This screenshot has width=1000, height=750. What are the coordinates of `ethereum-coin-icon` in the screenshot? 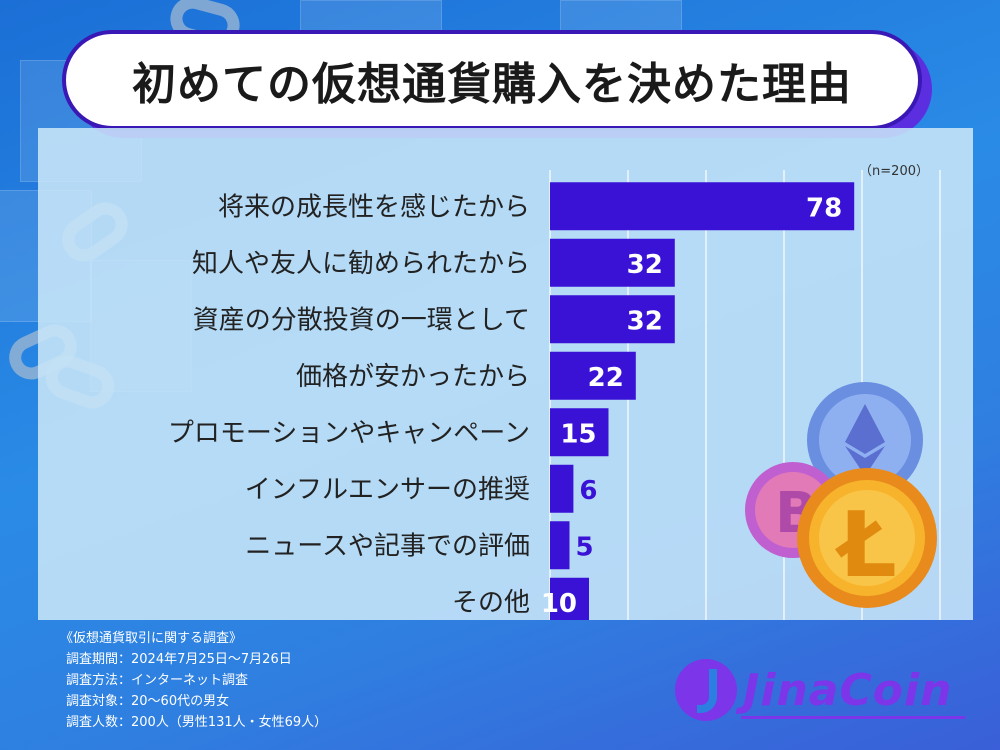 It's located at (865, 440).